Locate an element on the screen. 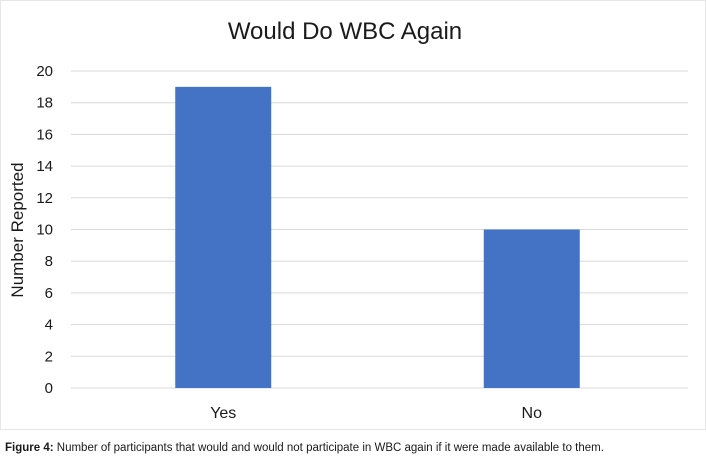  caption-label: Figure 4: is located at coordinates (29, 448).